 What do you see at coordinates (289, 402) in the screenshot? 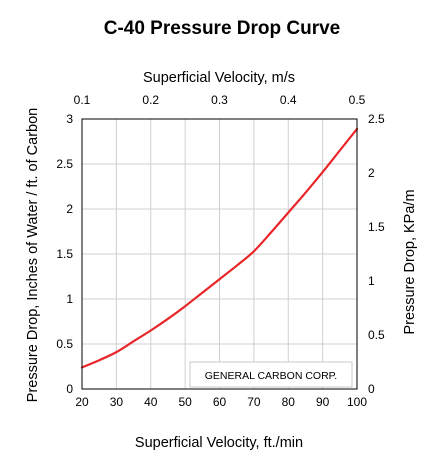
I see `x-tick-label: 80` at bounding box center [289, 402].